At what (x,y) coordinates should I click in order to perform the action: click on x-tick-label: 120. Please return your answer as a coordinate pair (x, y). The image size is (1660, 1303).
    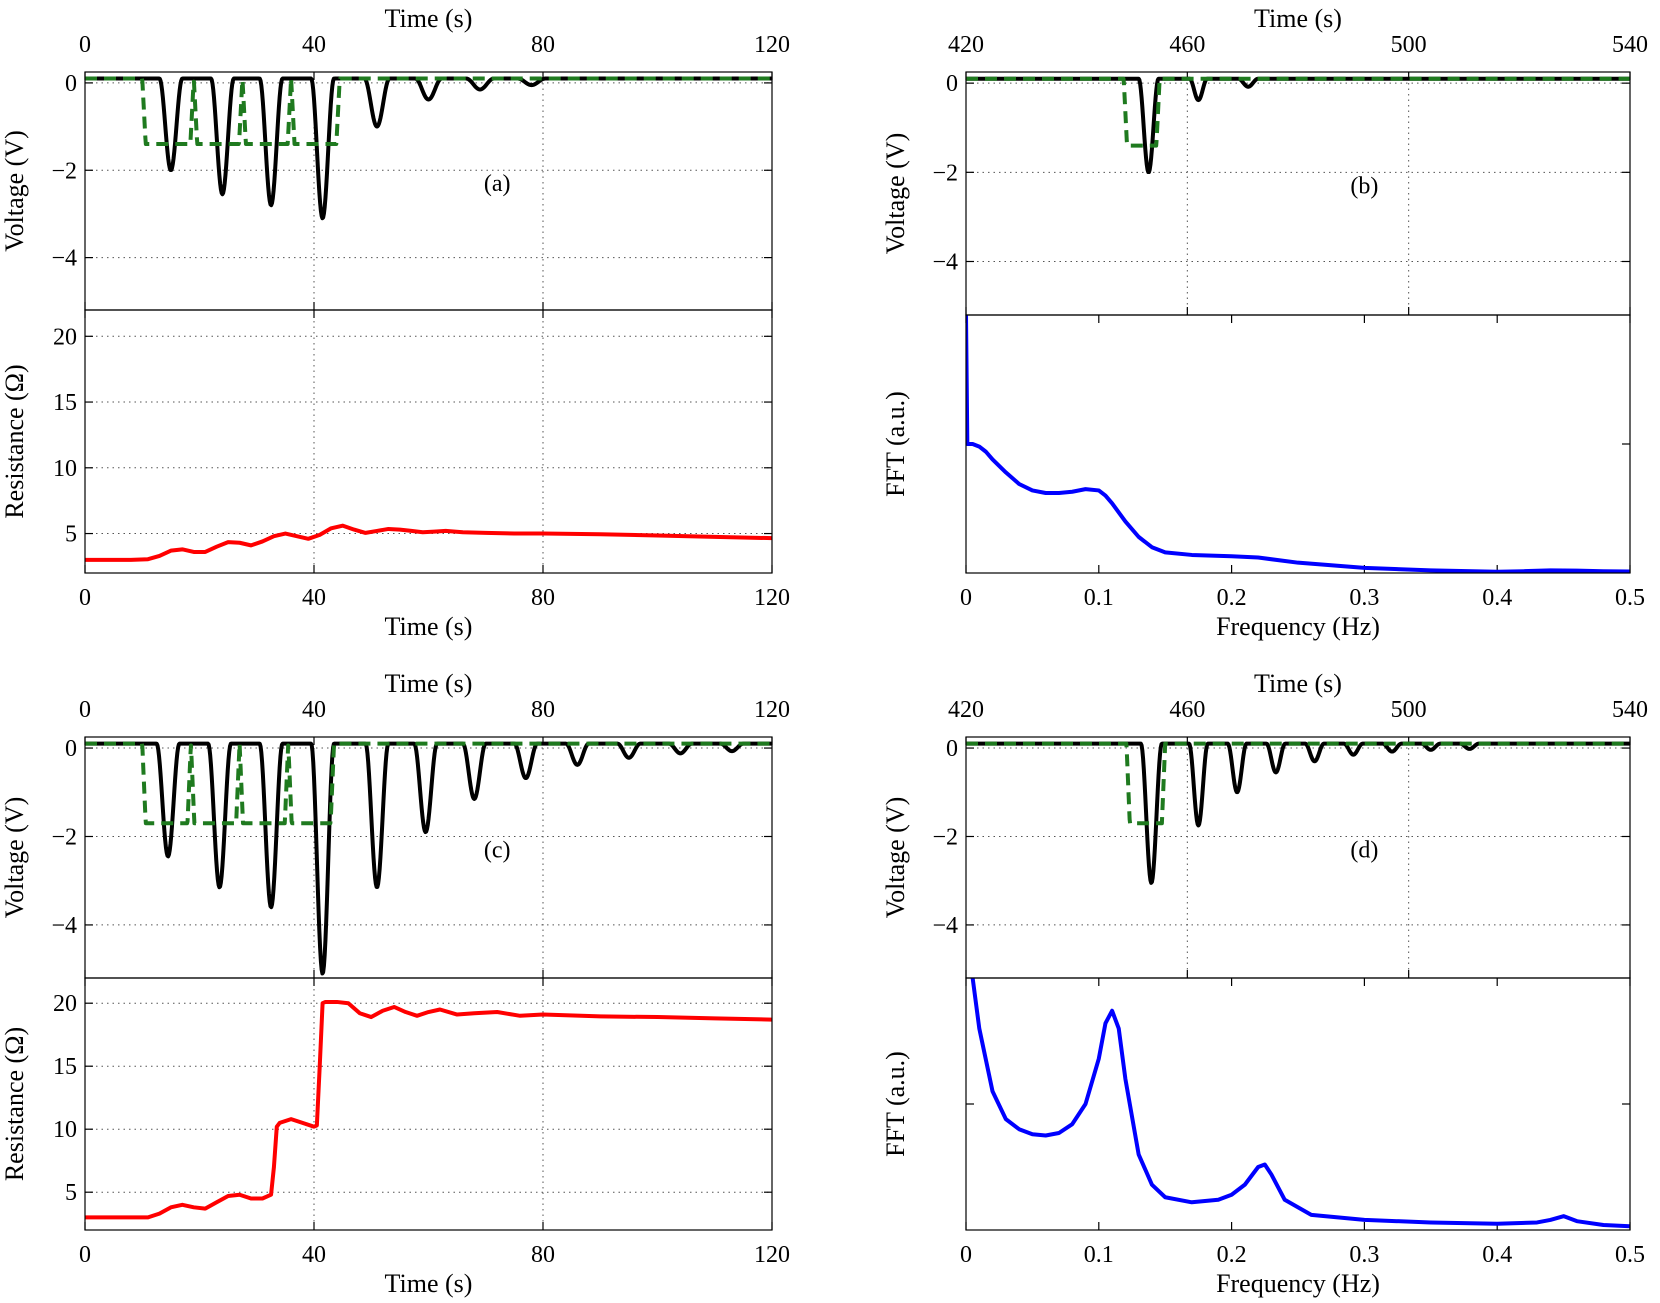
    Looking at the image, I should click on (772, 1255).